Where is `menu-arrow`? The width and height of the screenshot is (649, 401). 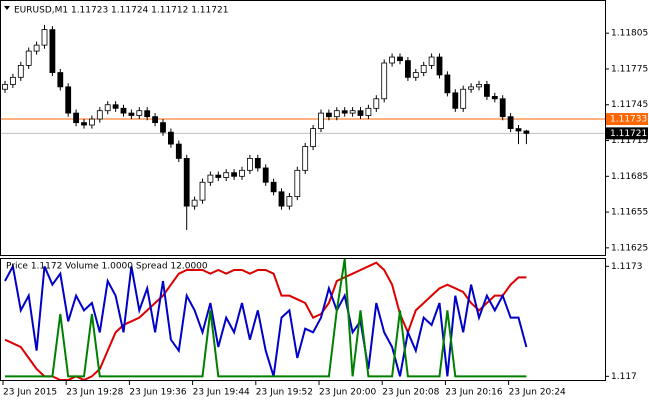
menu-arrow is located at coordinates (7, 8).